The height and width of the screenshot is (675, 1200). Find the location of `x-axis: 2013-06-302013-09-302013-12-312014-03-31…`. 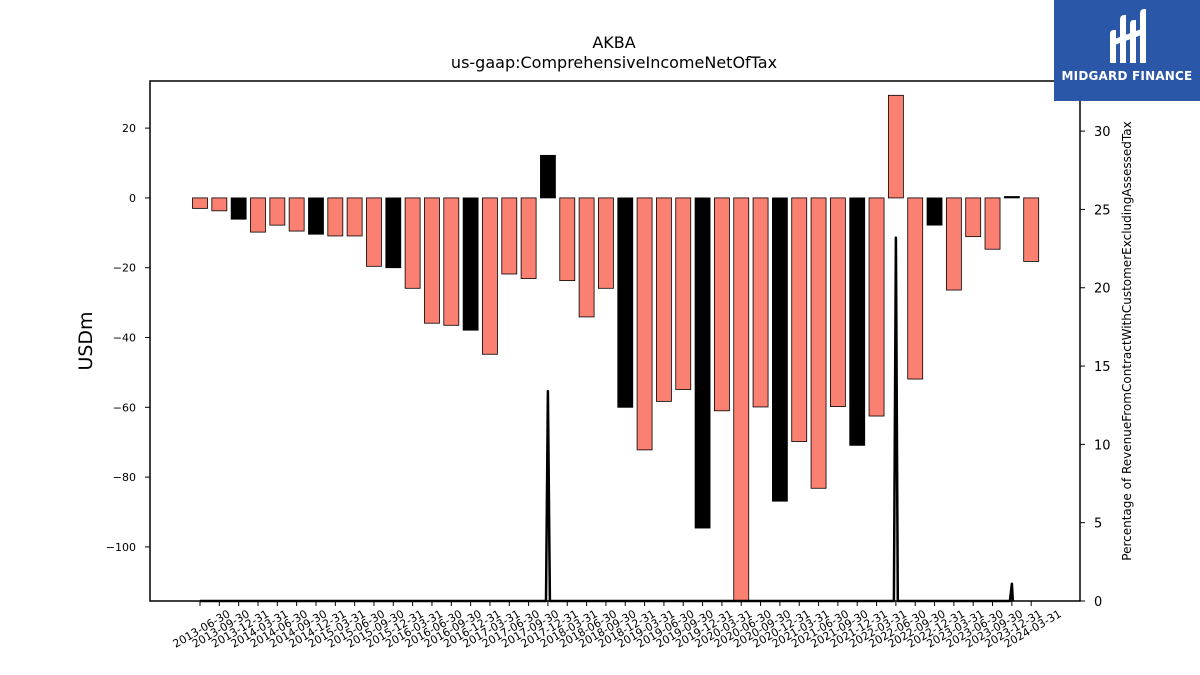

x-axis: 2013-06-302013-09-302013-12-312014-03-31… is located at coordinates (617, 626).